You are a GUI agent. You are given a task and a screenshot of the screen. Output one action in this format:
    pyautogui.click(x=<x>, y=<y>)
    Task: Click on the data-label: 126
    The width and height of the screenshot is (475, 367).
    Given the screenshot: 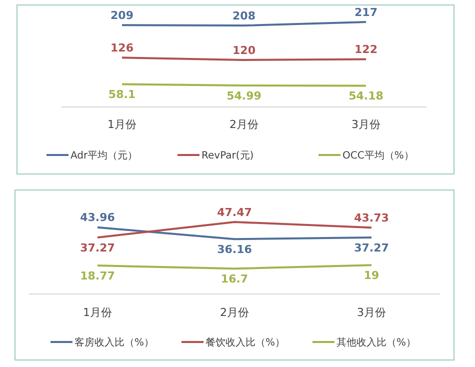 What is the action you would take?
    pyautogui.click(x=122, y=47)
    